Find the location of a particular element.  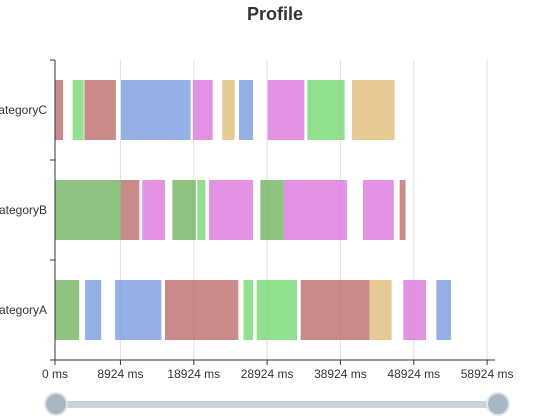

x-tick-label: 58924 ms is located at coordinates (487, 374).